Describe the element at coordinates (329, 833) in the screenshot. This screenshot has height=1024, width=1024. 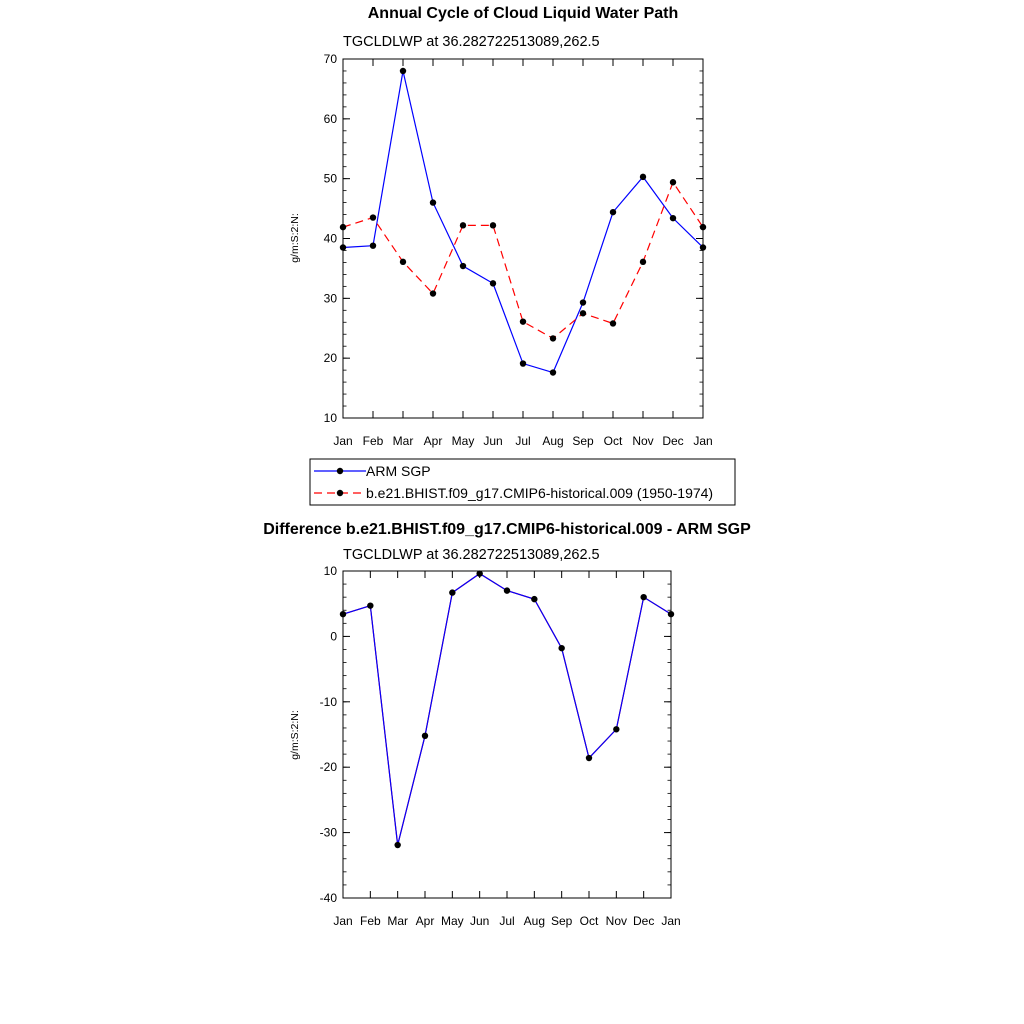
I see `bottom-chart-ytick-label: -30` at that location.